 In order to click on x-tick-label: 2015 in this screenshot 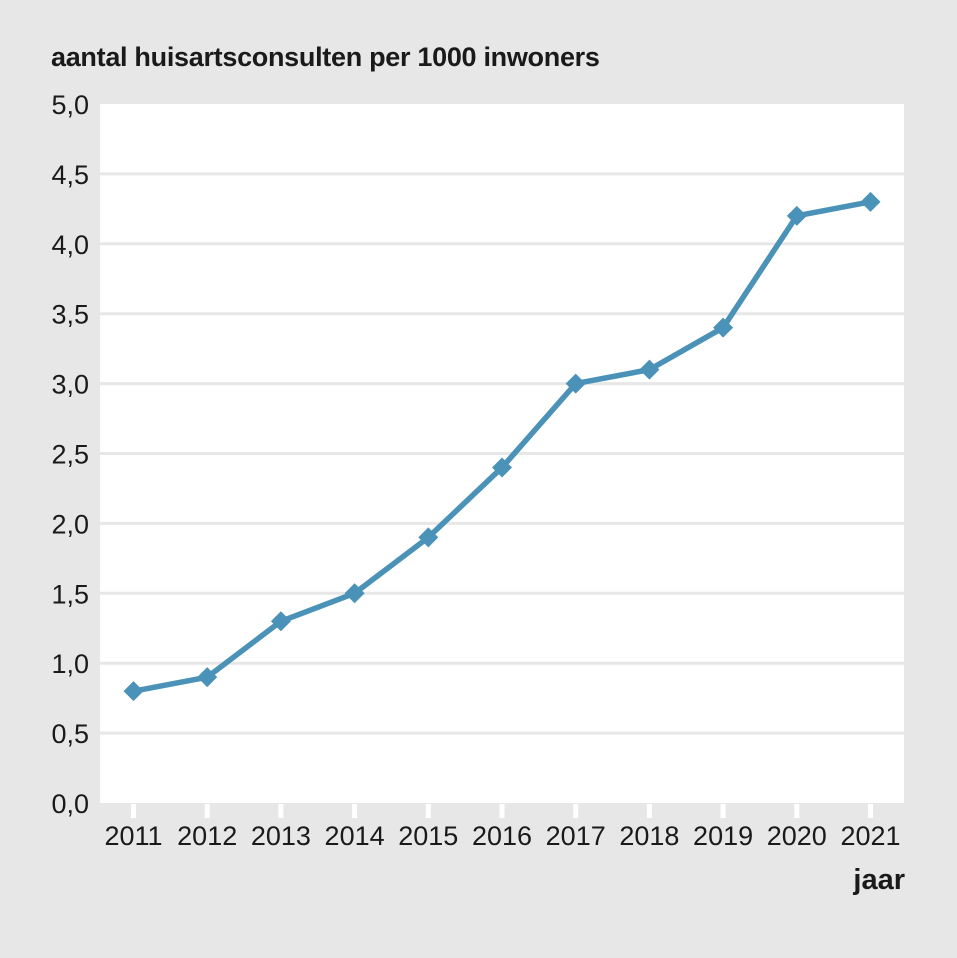, I will do `click(428, 836)`.